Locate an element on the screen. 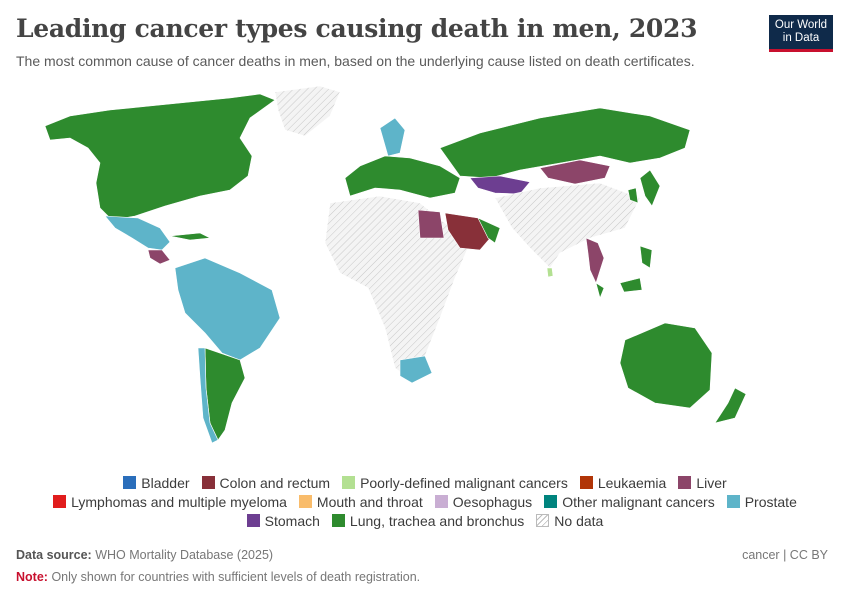 This screenshot has width=850, height=600. country-south-asia is located at coordinates (567, 225).